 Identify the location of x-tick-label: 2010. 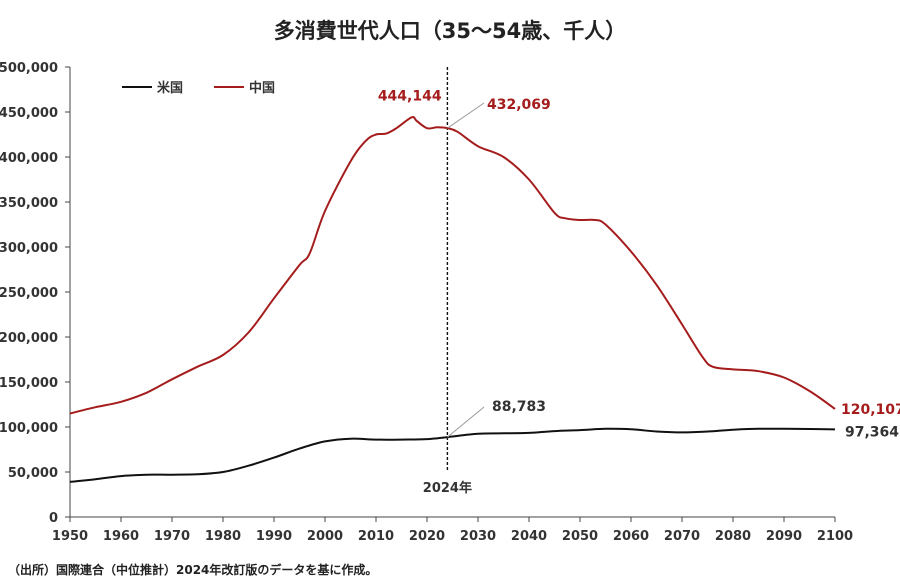
(376, 536).